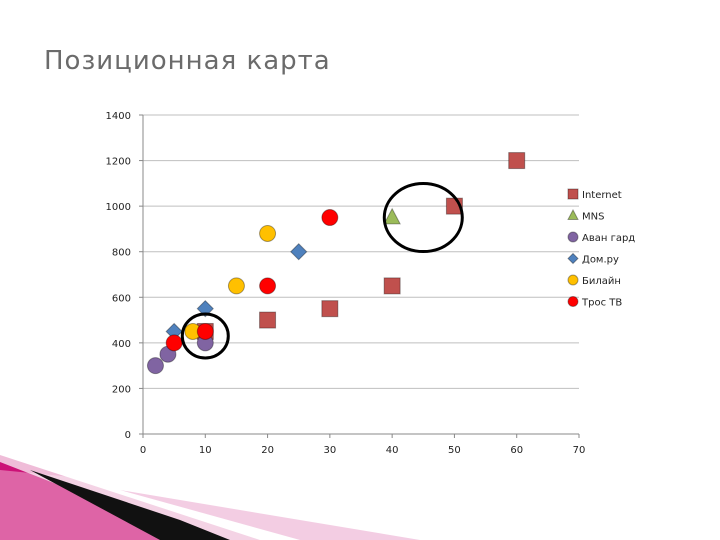 This screenshot has height=540, width=720. What do you see at coordinates (601, 249) in the screenshot?
I see `legend: Internet MNS Аван гард Дом.ру Билайн Трос ТВ` at bounding box center [601, 249].